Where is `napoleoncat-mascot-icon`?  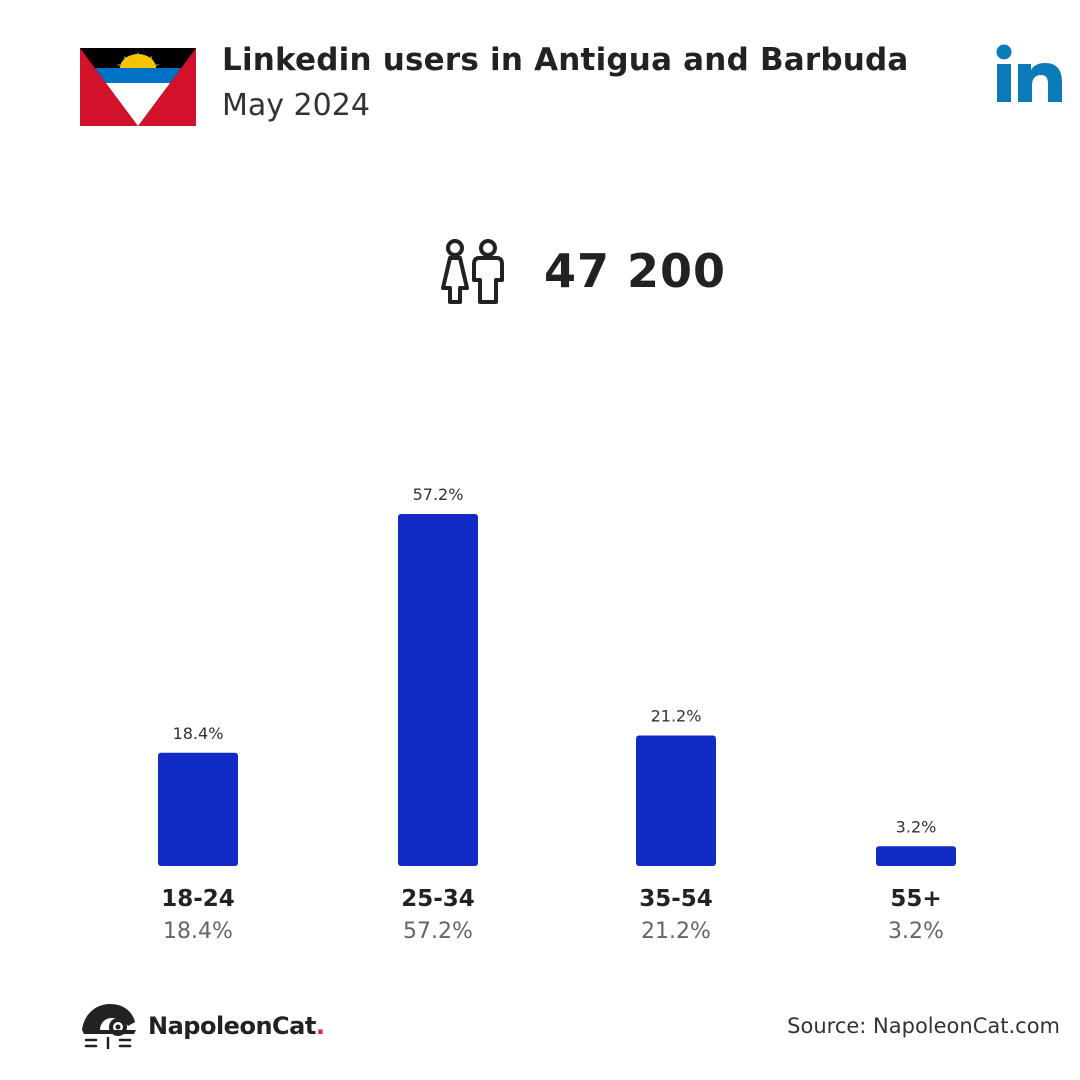 napoleoncat-mascot-icon is located at coordinates (109, 1027).